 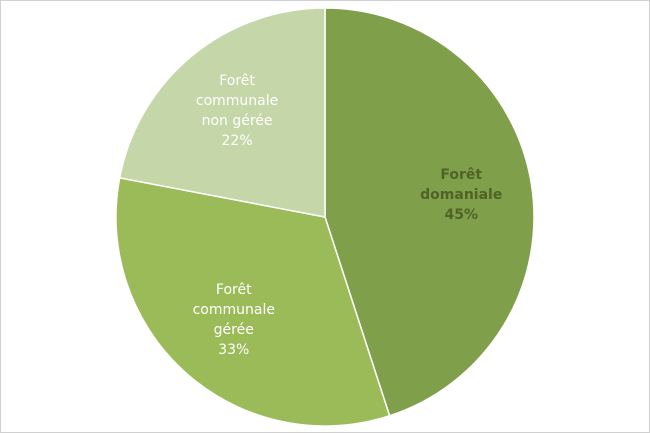 I want to click on category-label: Forêt communale non gérée, so click(x=237, y=100).